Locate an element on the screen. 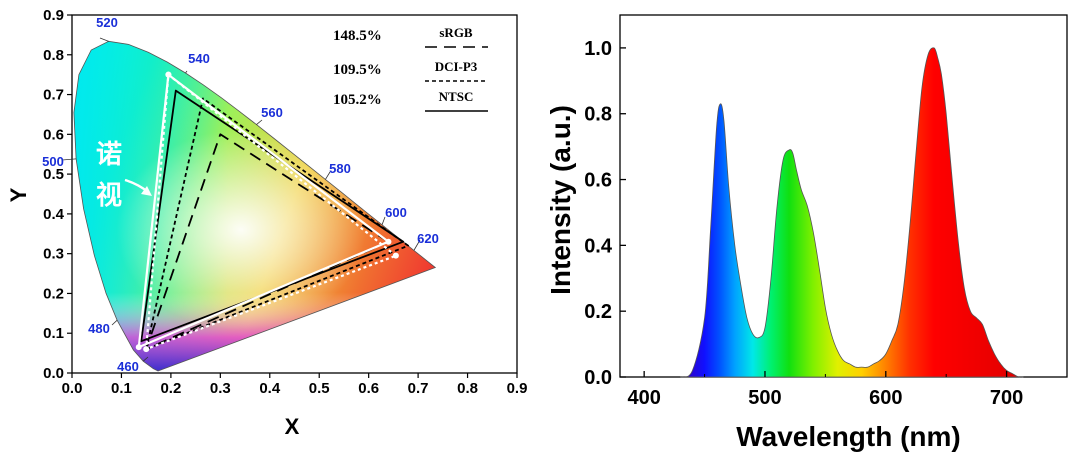 The width and height of the screenshot is (1080, 461). overlay-text-char-2: 视 is located at coordinates (109, 196).